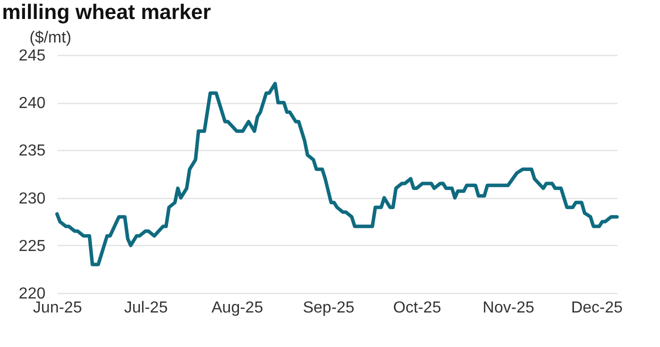 The image size is (660, 347). What do you see at coordinates (237, 308) in the screenshot?
I see `x-tick-label: Aug-25` at bounding box center [237, 308].